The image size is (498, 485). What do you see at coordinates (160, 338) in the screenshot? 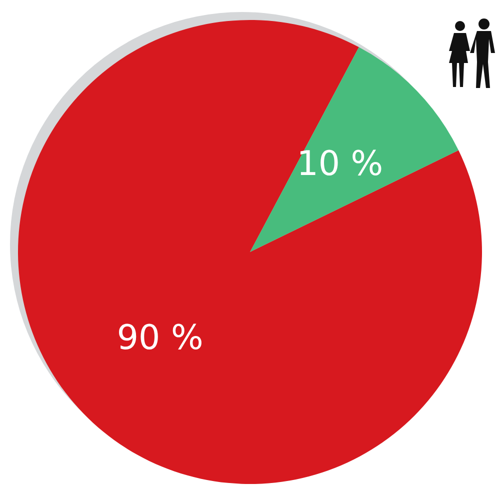
I see `data-label: 90 %` at bounding box center [160, 338].